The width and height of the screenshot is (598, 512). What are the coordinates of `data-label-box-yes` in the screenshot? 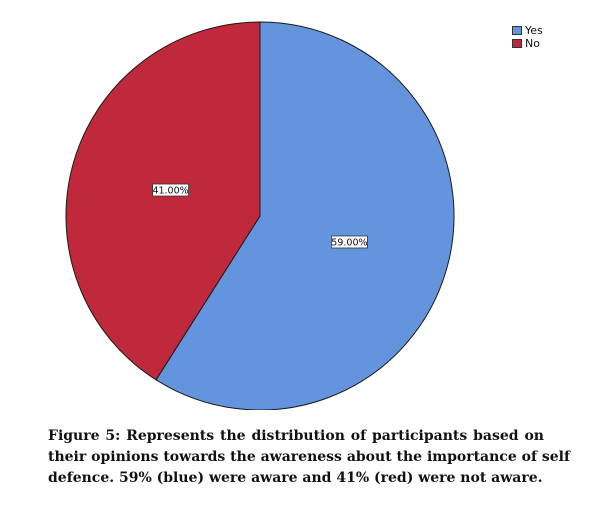 It's located at (349, 242).